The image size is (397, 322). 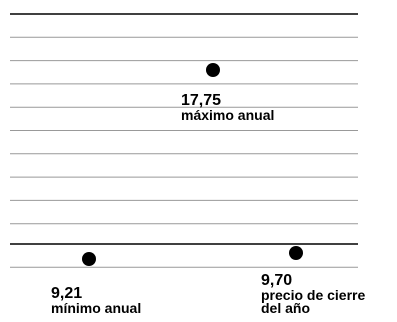 I want to click on point-min, so click(x=89, y=259).